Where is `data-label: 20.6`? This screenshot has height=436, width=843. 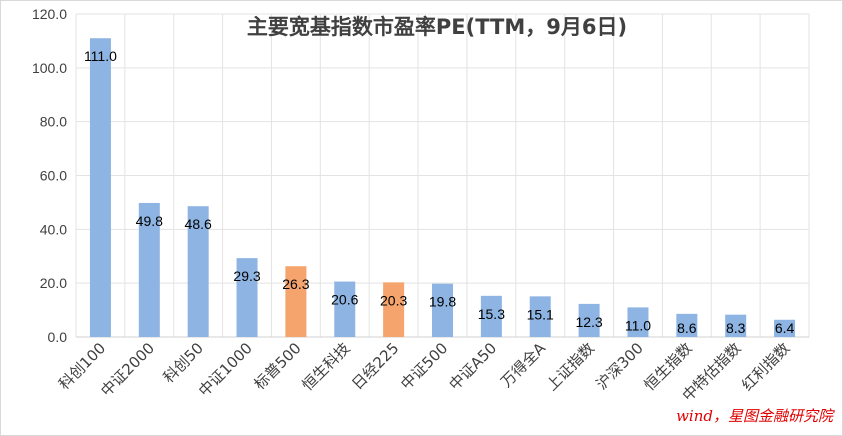 data-label: 20.6 is located at coordinates (344, 300).